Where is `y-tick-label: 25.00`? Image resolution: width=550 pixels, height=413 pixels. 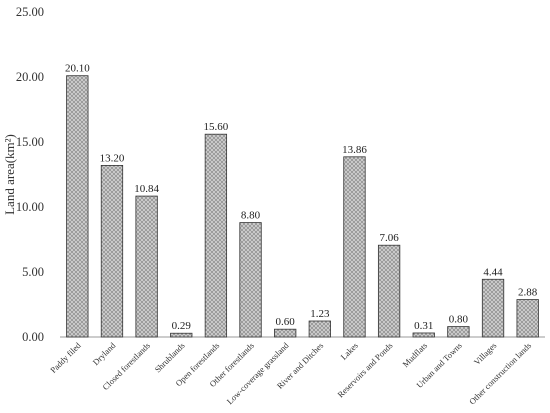 y-tick-label: 25.00 is located at coordinates (30, 12).